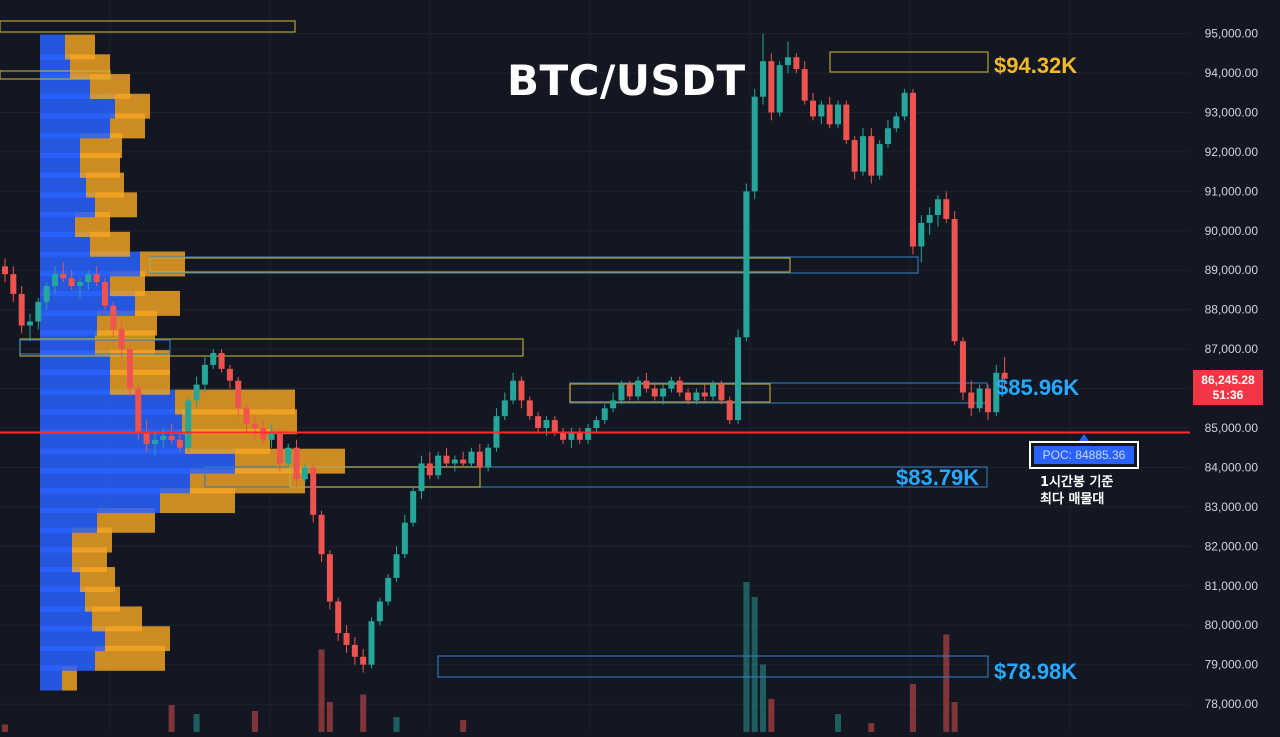 Image resolution: width=1280 pixels, height=737 pixels. Describe the element at coordinates (1232, 310) in the screenshot. I see `y-tick-label: 88,000.00` at that location.